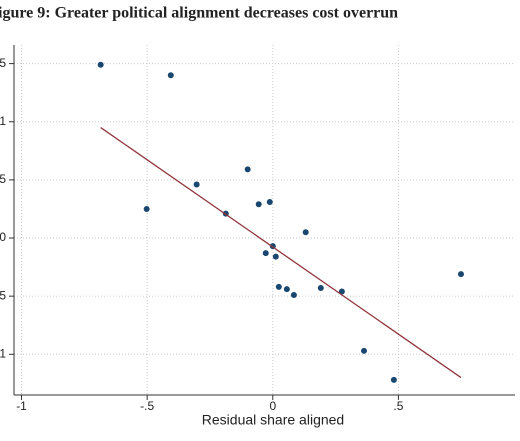 Image resolution: width=520 pixels, height=441 pixels. Describe the element at coordinates (147, 406) in the screenshot. I see `x-tick-label: -.5` at that location.